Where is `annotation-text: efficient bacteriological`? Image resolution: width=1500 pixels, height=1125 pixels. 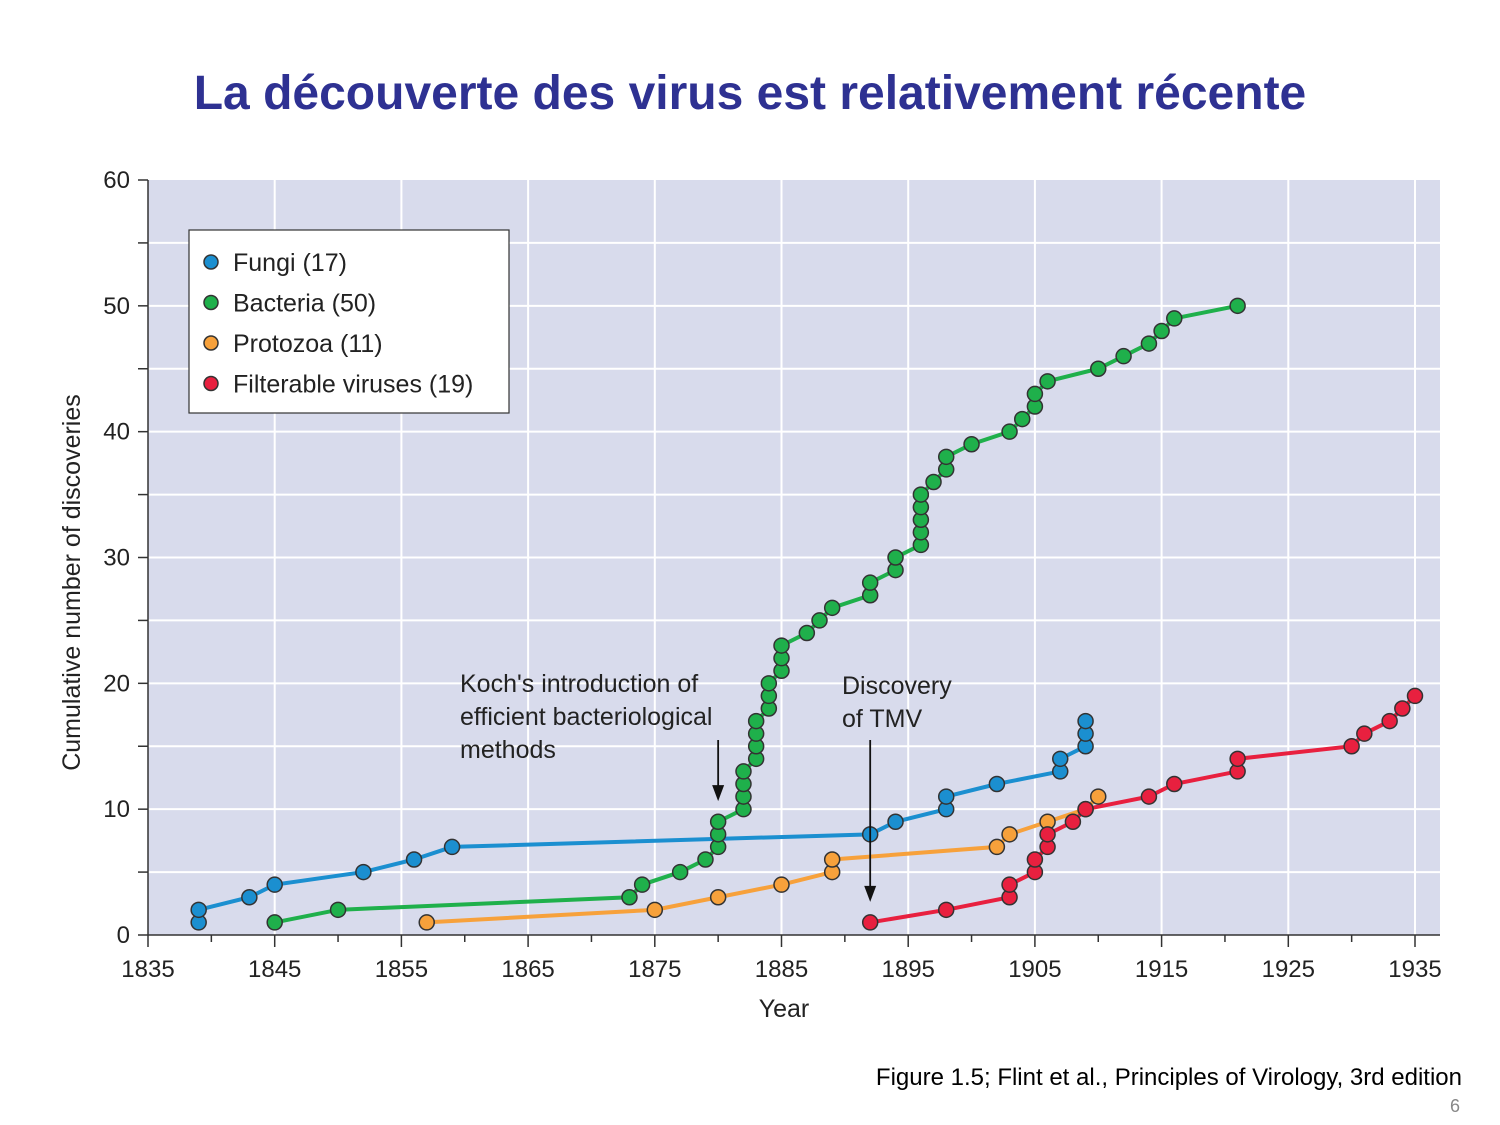 annotation-text: efficient bacteriological is located at coordinates (586, 717).